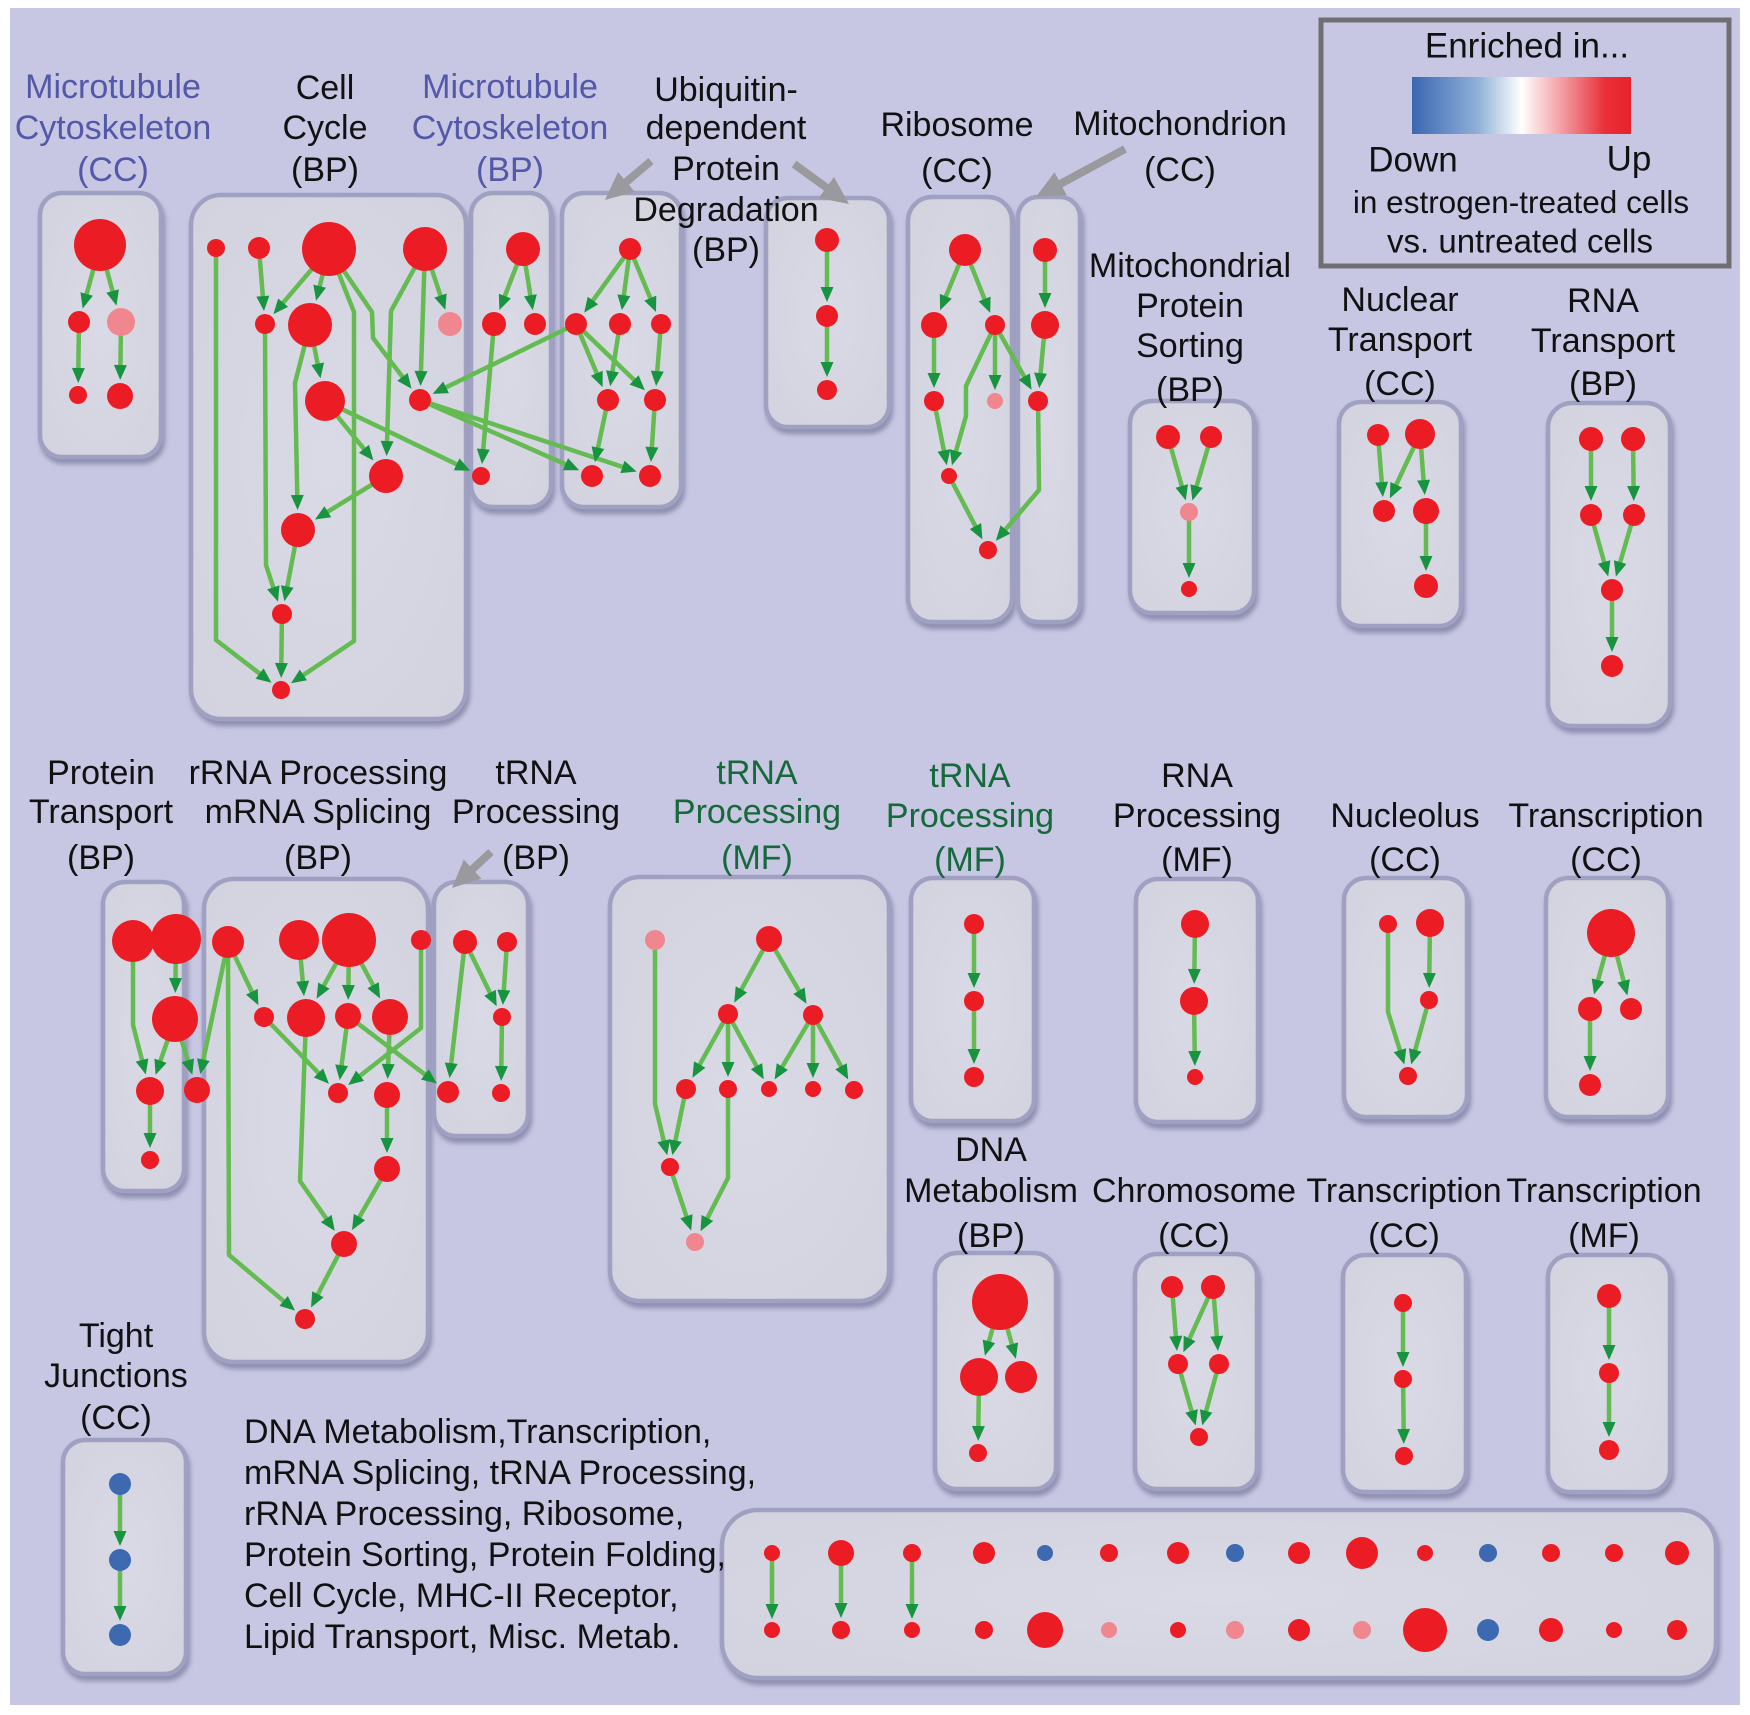  What do you see at coordinates (1521, 202) in the screenshot?
I see `svg-text: in estrogen-treated cells` at bounding box center [1521, 202].